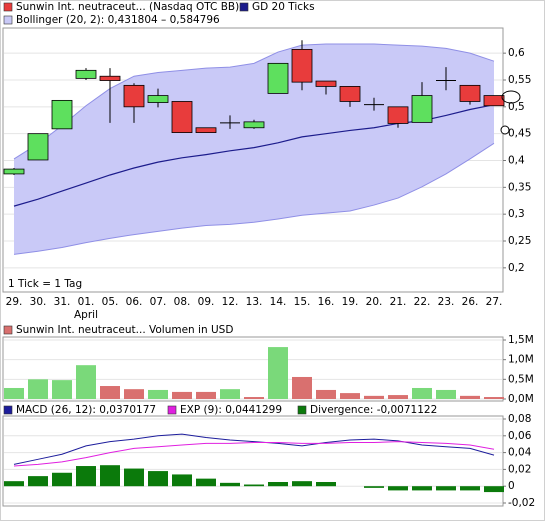 The height and width of the screenshot is (521, 545). I want to click on legend-label: MACD (26, 12): 0,0370177, so click(86, 410).